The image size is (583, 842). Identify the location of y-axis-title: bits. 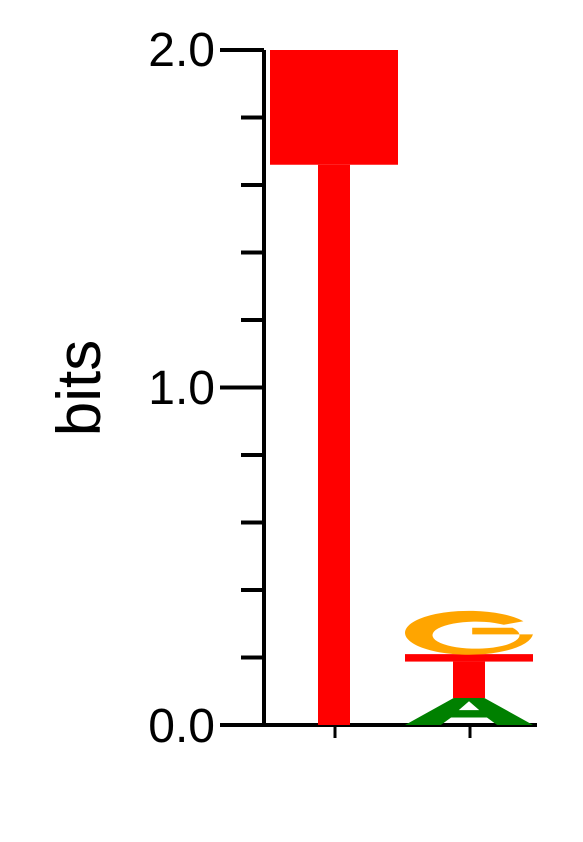
(79, 388).